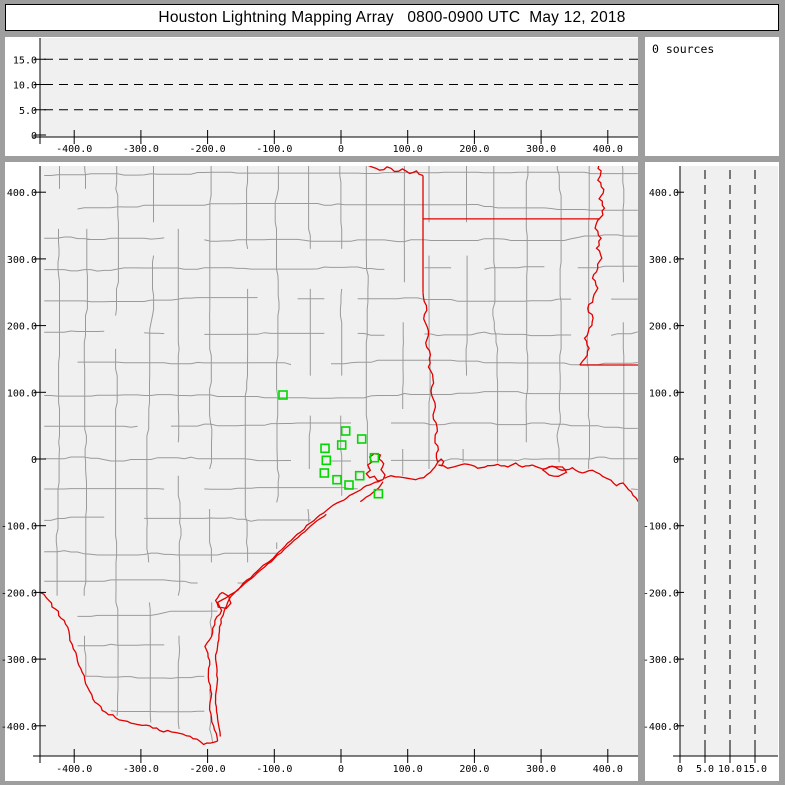 The image size is (785, 785). What do you see at coordinates (431, 377) in the screenshot?
I see `state-border-sabine-river` at bounding box center [431, 377].